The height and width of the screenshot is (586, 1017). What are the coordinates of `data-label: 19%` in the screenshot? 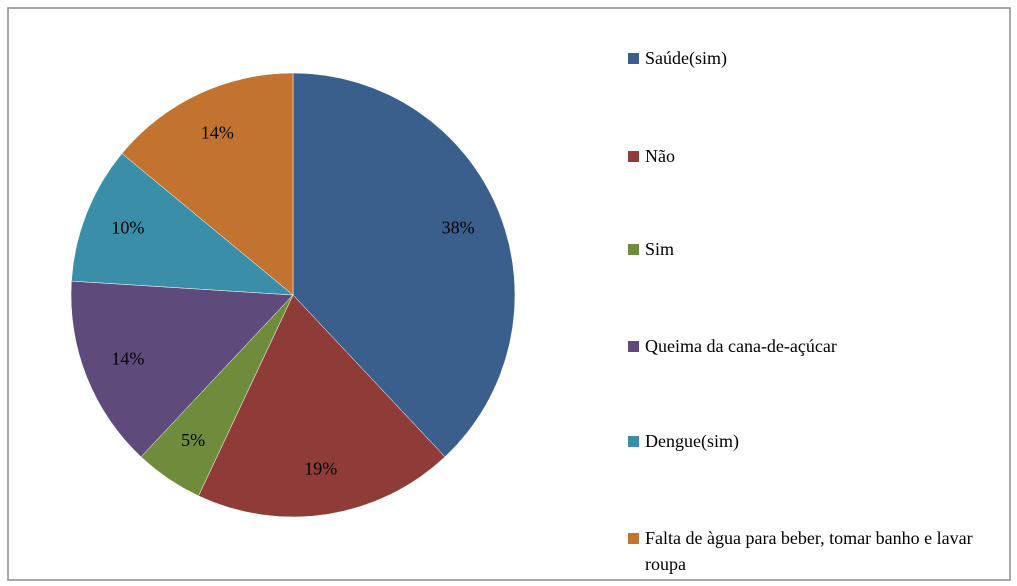 It's located at (320, 469).